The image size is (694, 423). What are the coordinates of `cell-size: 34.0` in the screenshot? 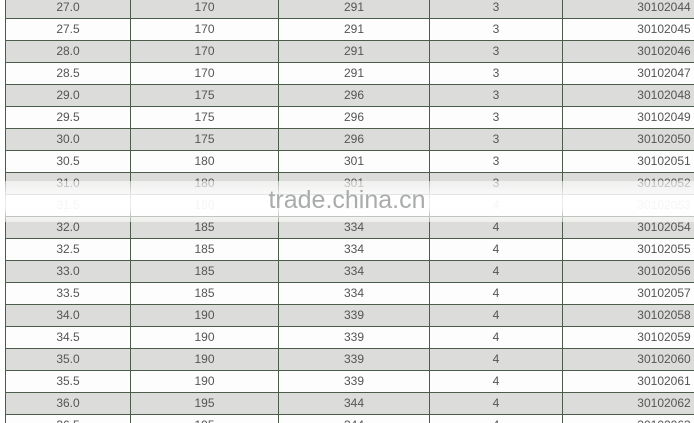 It's located at (68, 315).